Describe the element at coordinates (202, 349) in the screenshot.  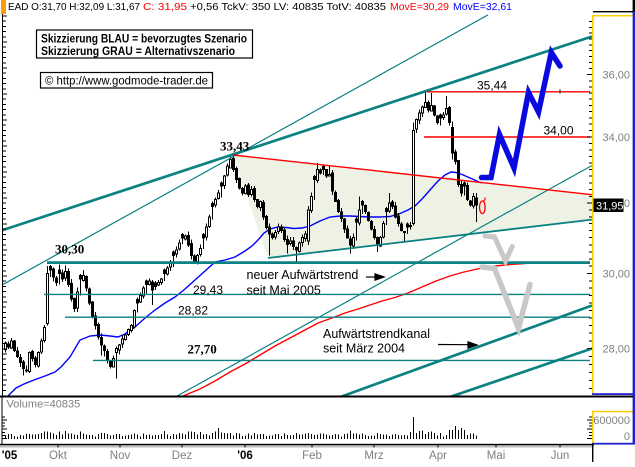
I see `svg-text: 27,70` at that location.